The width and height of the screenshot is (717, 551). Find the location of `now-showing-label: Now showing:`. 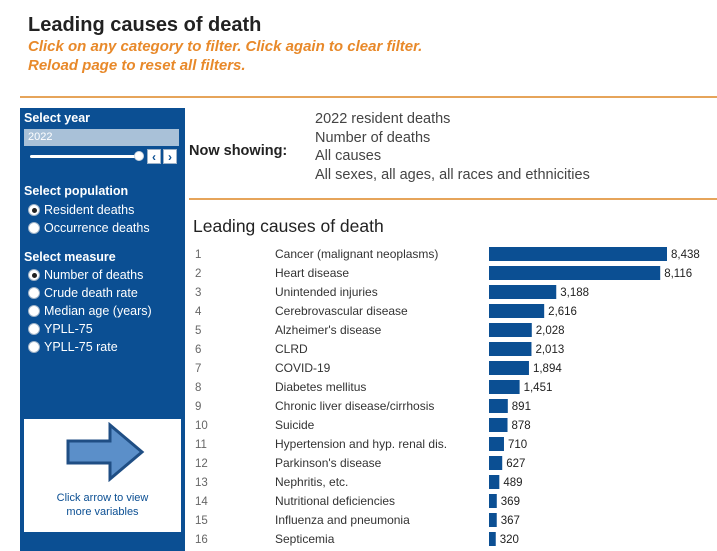

now-showing-label: Now showing: is located at coordinates (238, 151).